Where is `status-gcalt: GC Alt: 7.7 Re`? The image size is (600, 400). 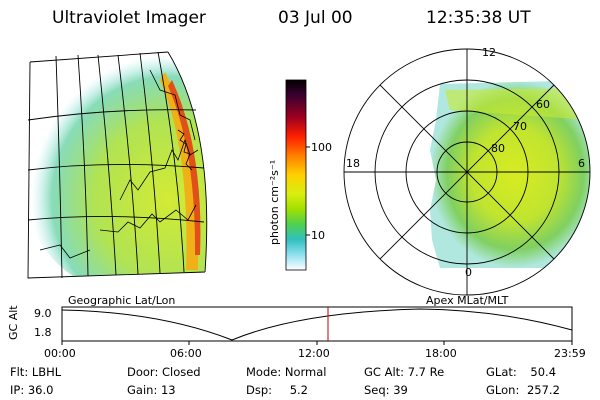 status-gcalt: GC Alt: 7.7 Re is located at coordinates (404, 372).